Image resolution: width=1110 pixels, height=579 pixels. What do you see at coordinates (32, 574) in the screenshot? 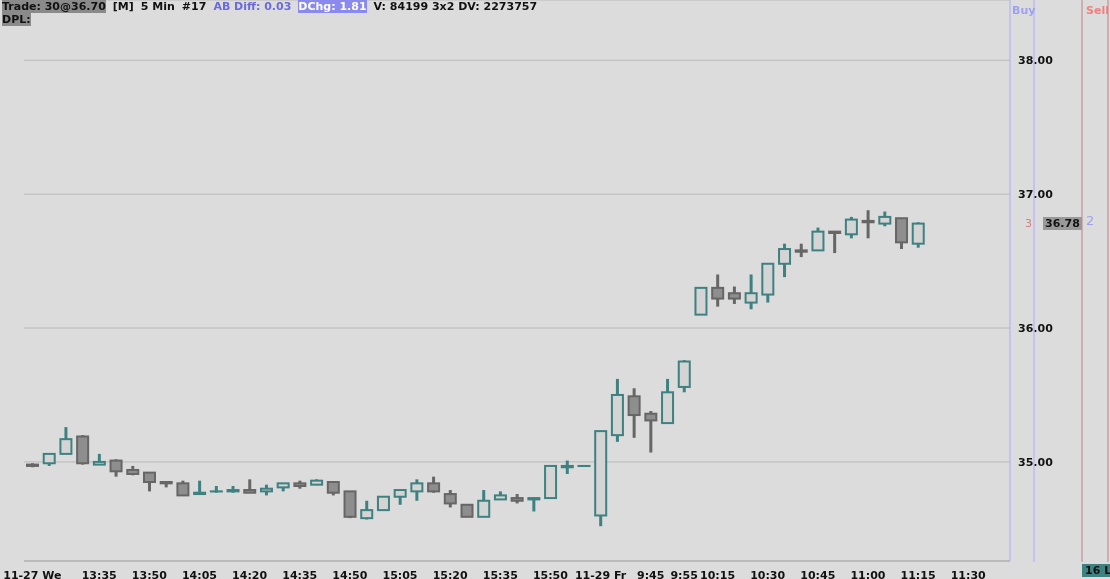
I see `x-tick-label: 11-27 We` at bounding box center [32, 574].